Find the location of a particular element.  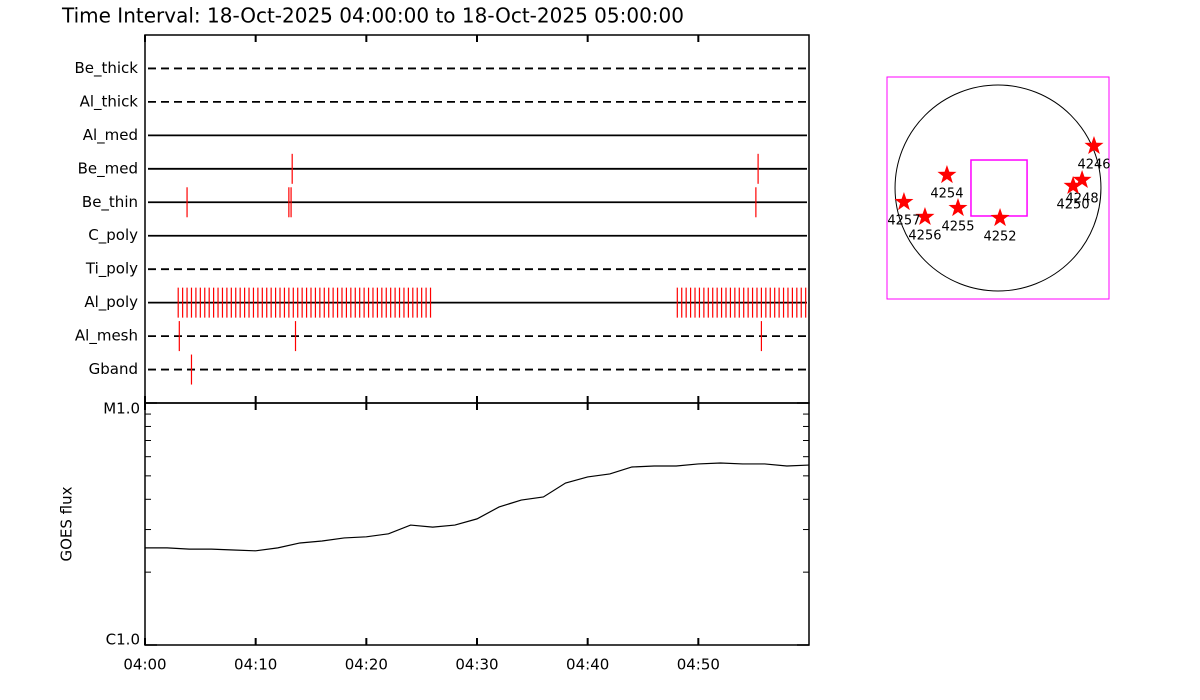

x-tick-label: 04:40 is located at coordinates (587, 665).